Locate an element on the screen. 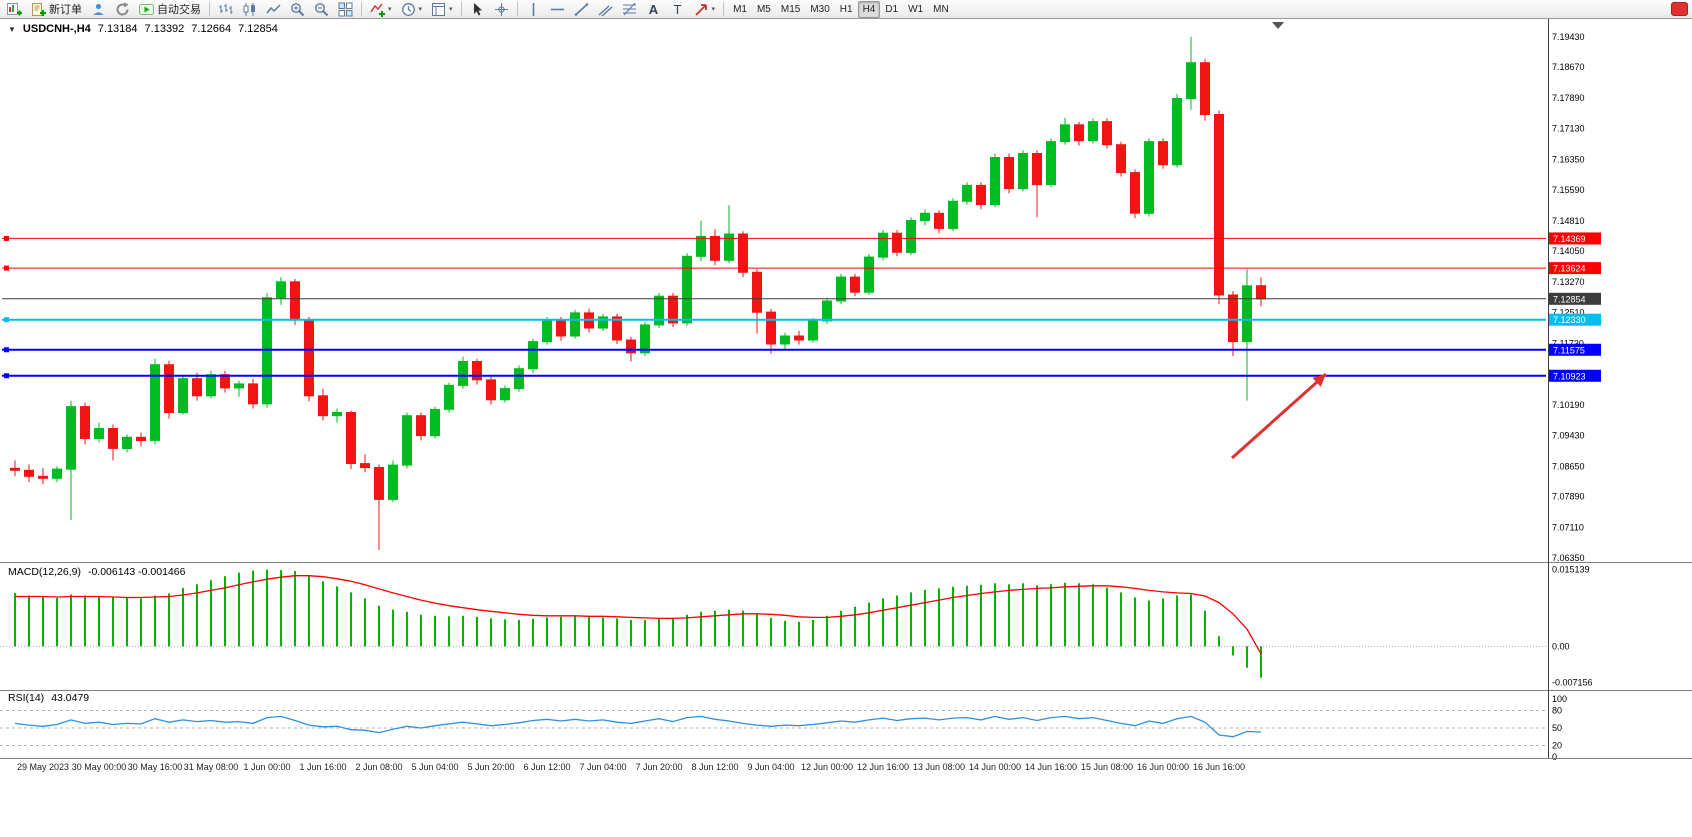 Image resolution: width=1692 pixels, height=837 pixels. vertical-line-button is located at coordinates (533, 9).